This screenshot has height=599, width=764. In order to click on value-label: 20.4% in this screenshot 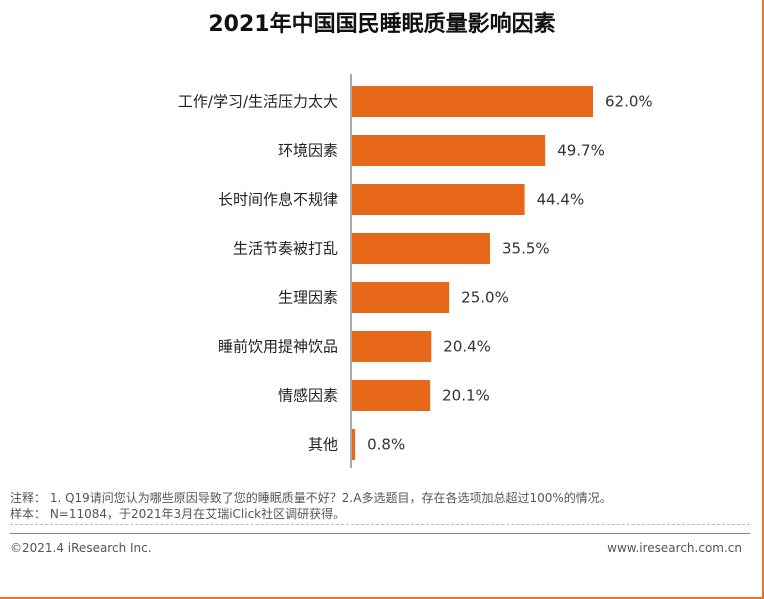, I will do `click(467, 347)`.